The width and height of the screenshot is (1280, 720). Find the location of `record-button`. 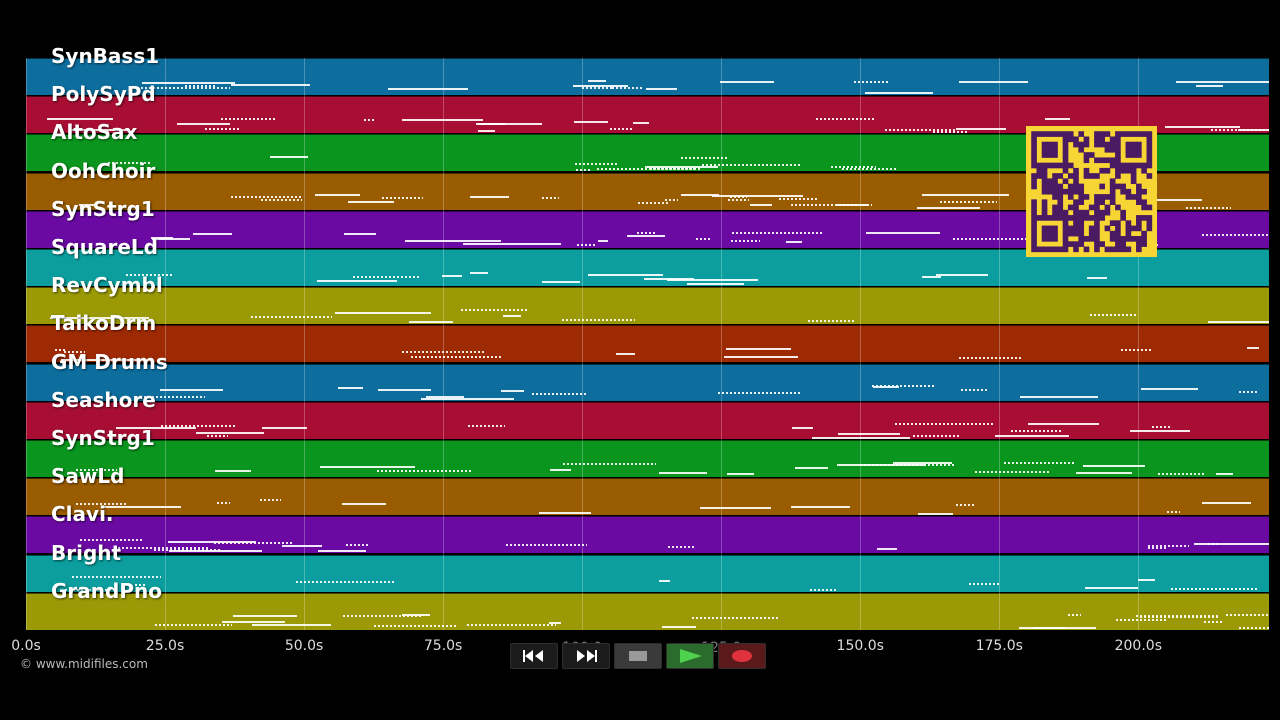

record-button is located at coordinates (742, 656).